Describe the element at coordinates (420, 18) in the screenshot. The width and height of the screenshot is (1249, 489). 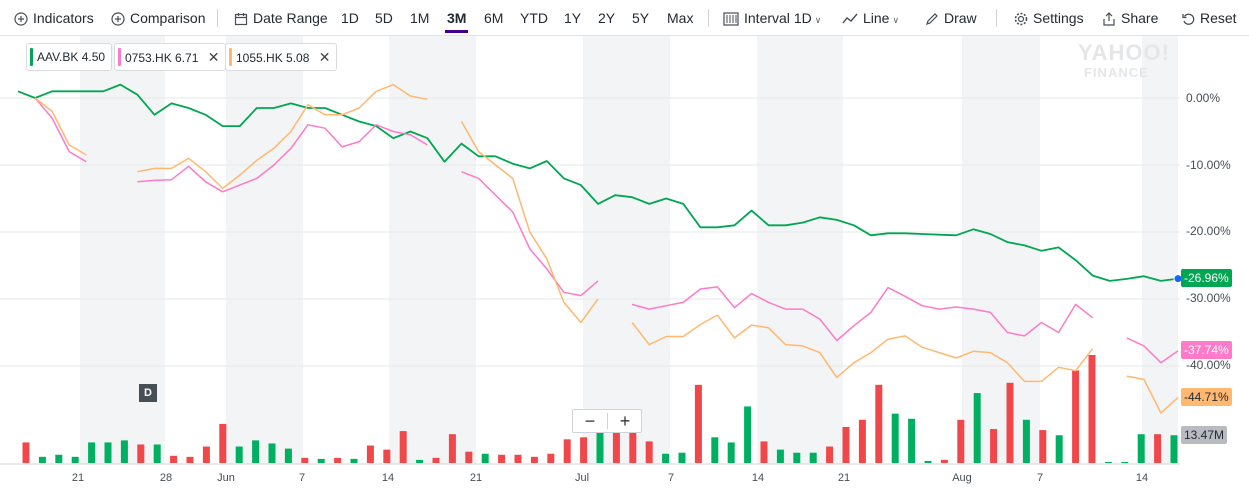
I see `range-1m: 1M` at that location.